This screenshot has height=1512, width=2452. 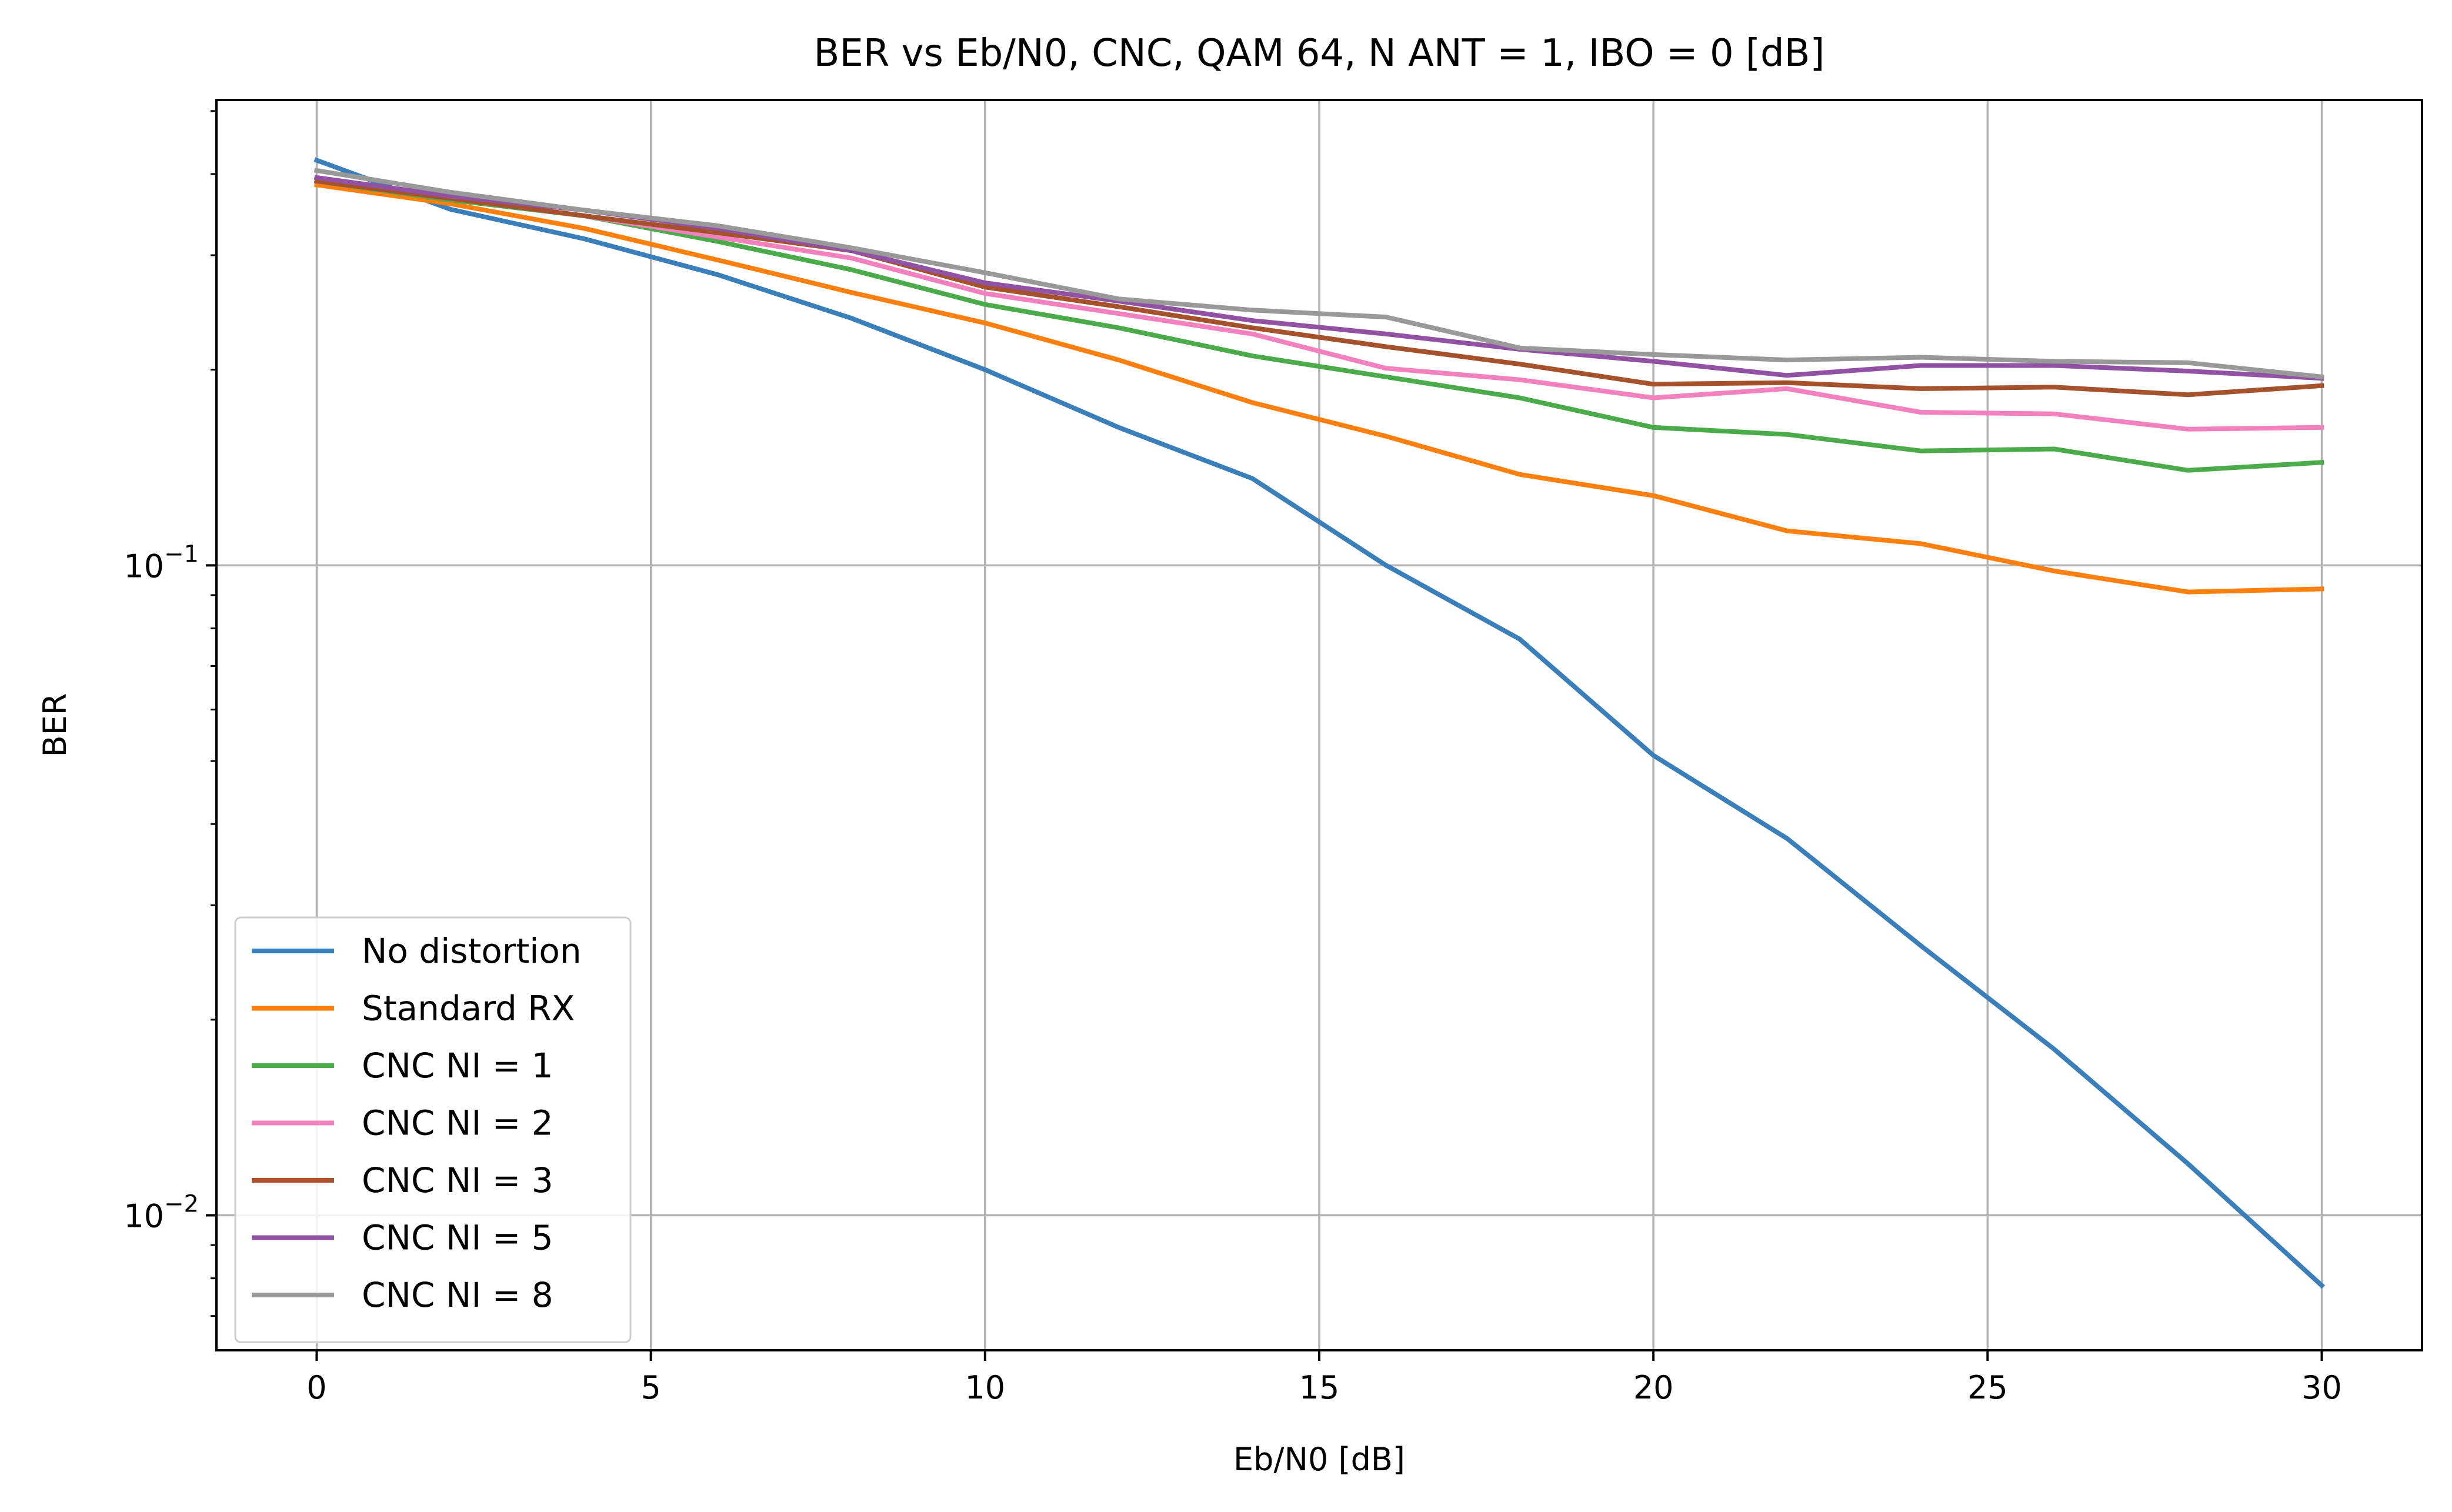 What do you see at coordinates (161, 562) in the screenshot?
I see `y-tick-label: 10⁻¹` at bounding box center [161, 562].